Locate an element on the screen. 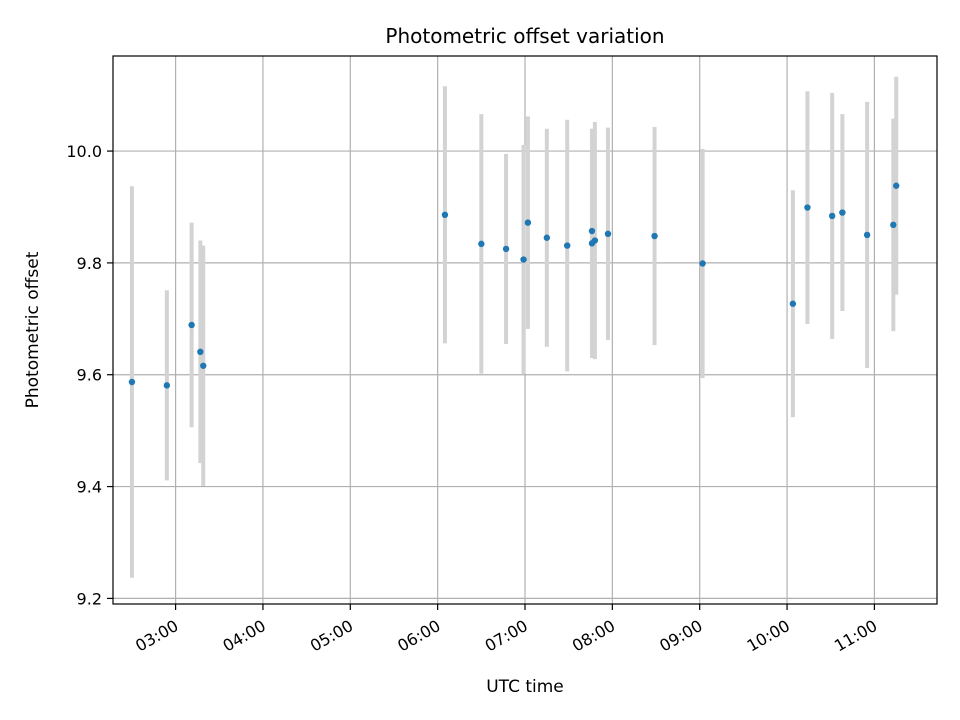 The height and width of the screenshot is (720, 960). y-axis-ticks: 9.2 9.4 9.6 9.8 10.0 is located at coordinates (89, 375).